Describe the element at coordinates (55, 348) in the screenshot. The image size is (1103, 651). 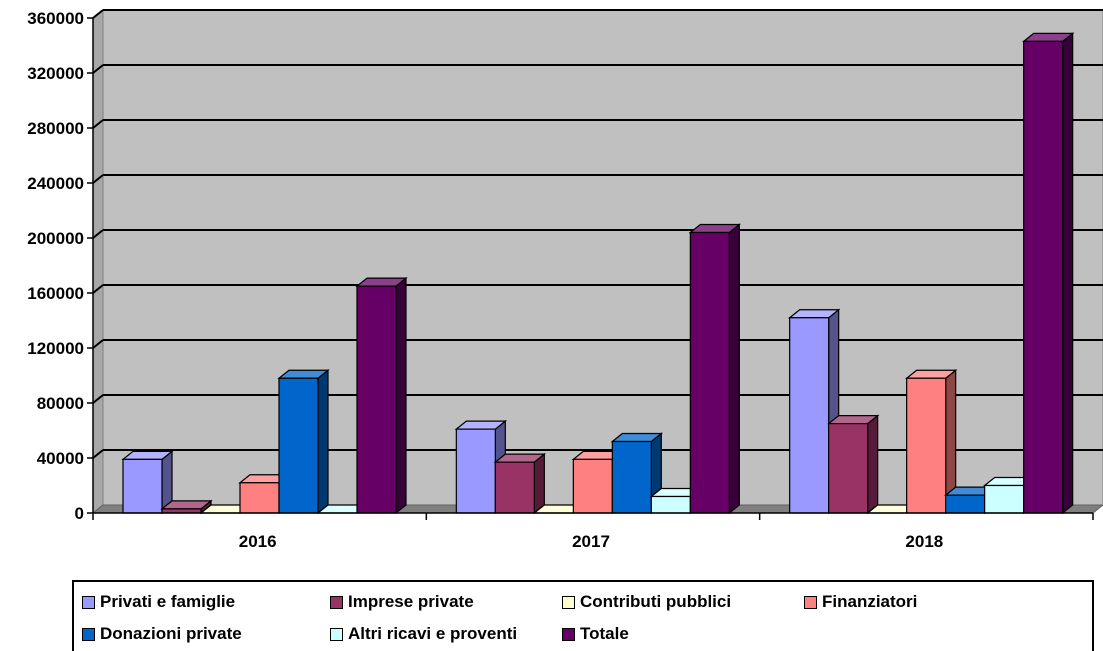
I see `y-tick-label: 120000` at that location.